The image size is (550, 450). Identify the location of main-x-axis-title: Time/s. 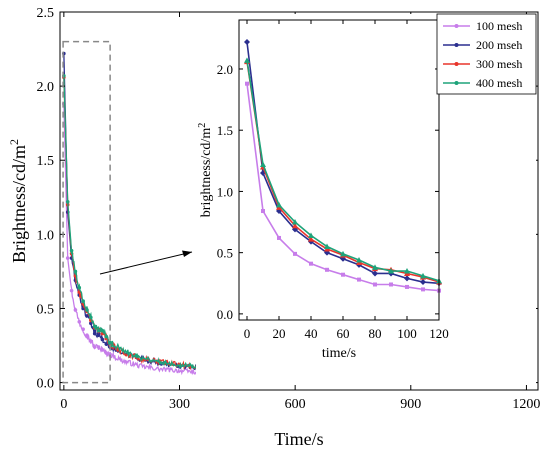
(298, 439).